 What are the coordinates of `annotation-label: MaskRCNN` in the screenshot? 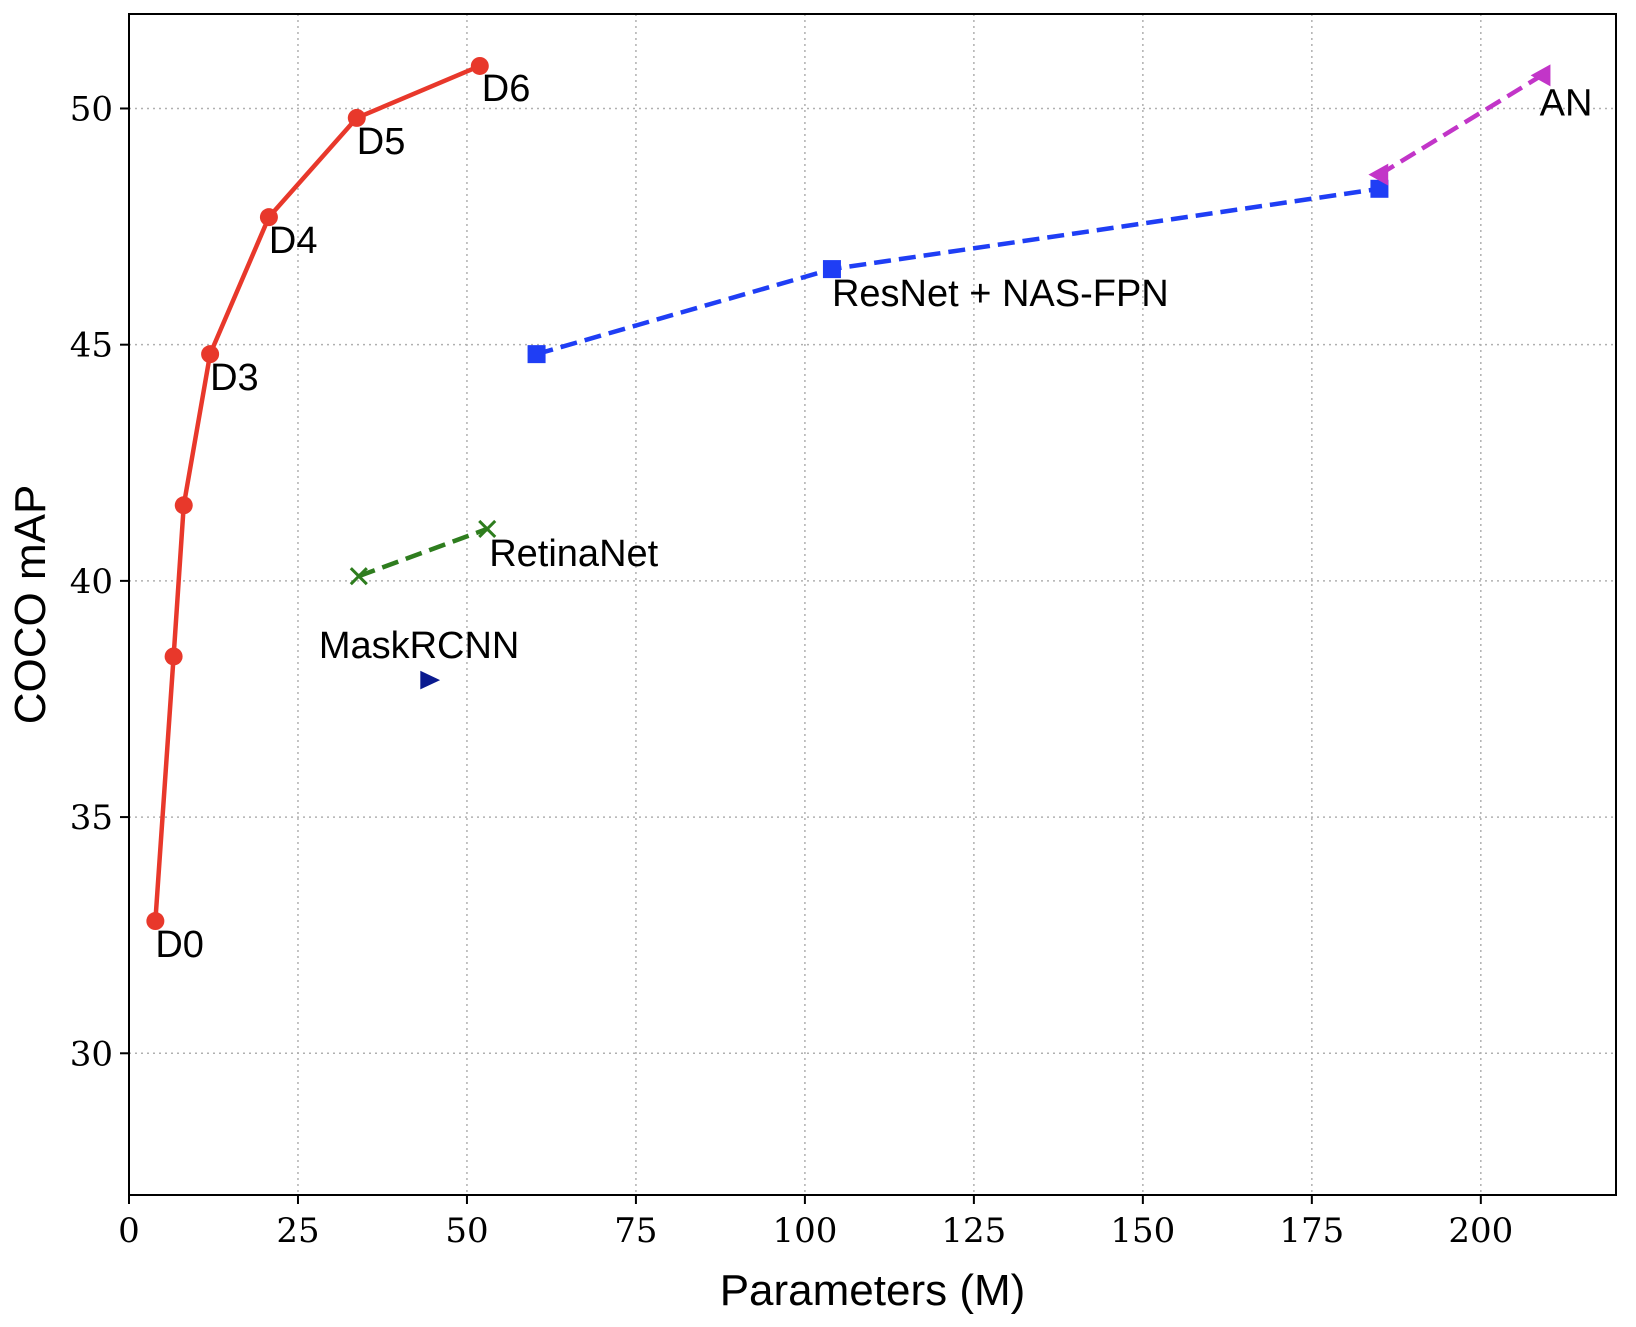 It's located at (419, 646).